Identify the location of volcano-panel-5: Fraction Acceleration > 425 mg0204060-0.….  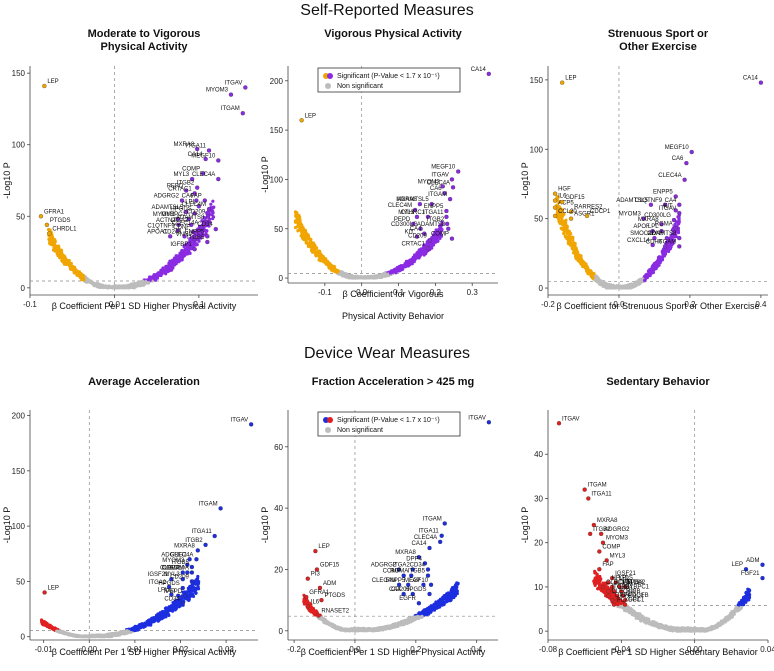
(379, 516).